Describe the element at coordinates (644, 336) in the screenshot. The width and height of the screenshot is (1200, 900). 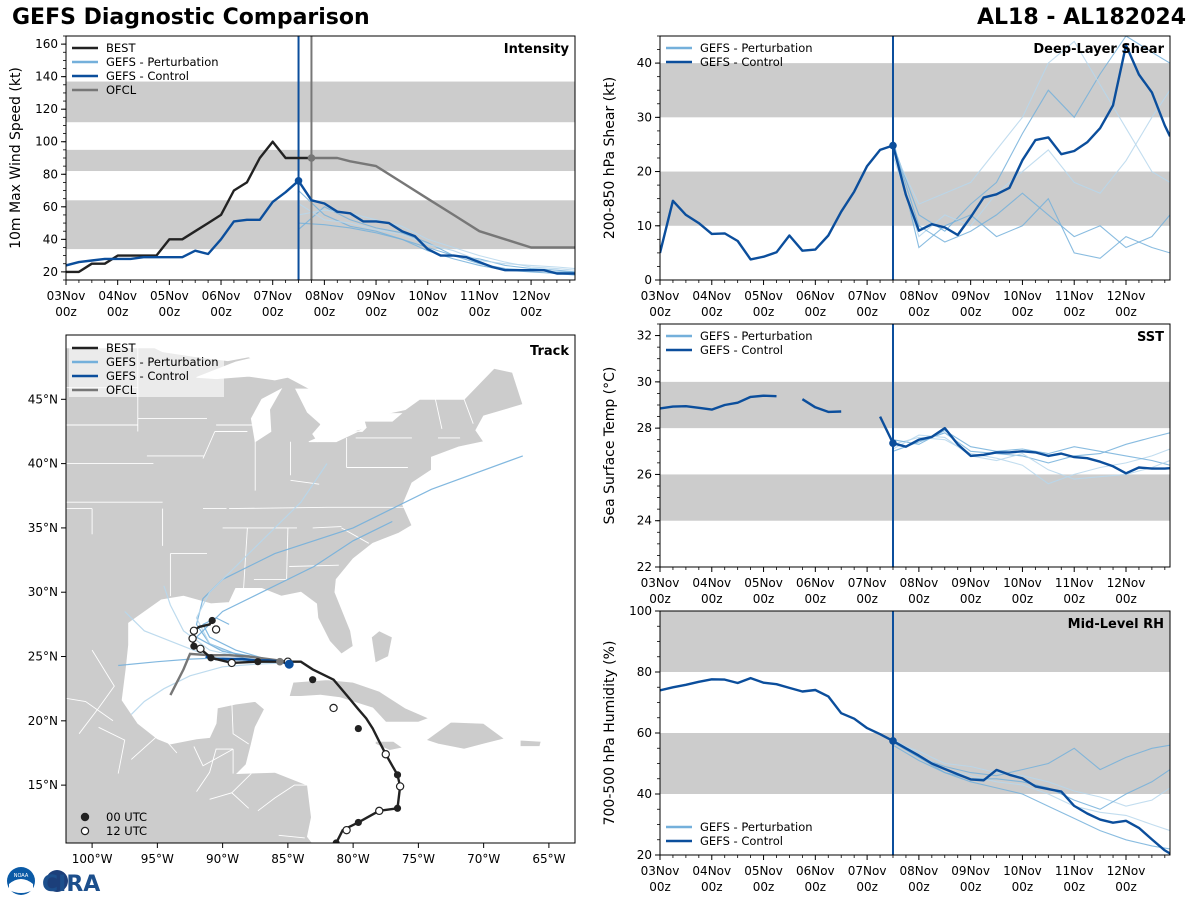
I see `y-tick-label: 32` at that location.